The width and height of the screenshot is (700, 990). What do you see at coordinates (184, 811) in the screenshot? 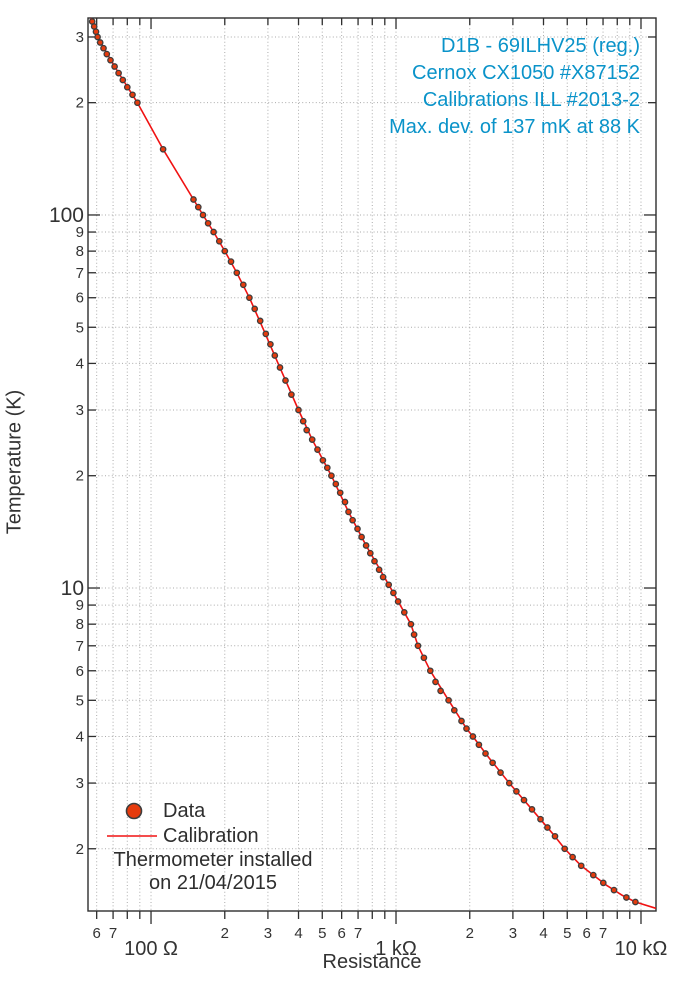
I see `legend-data-label: Data` at bounding box center [184, 811].